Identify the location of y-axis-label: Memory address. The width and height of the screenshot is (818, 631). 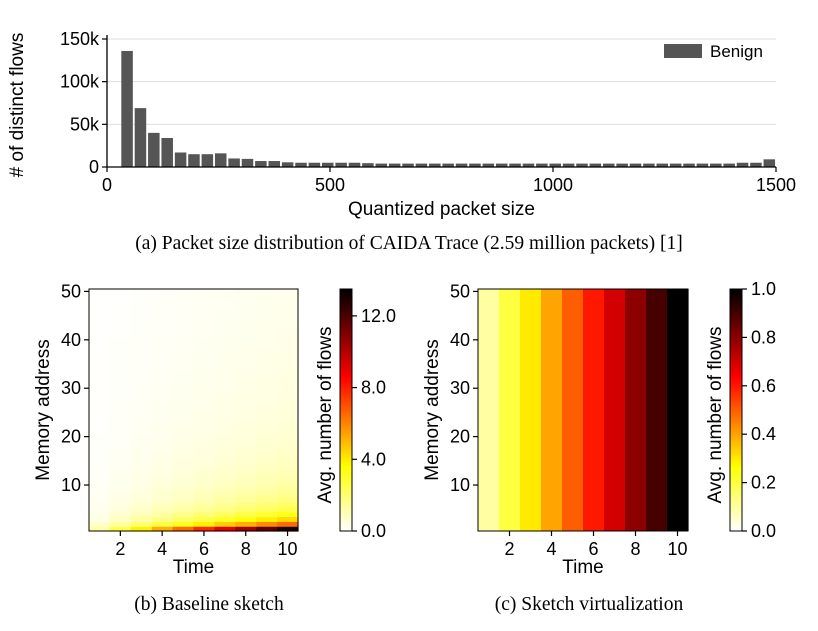
(43, 410).